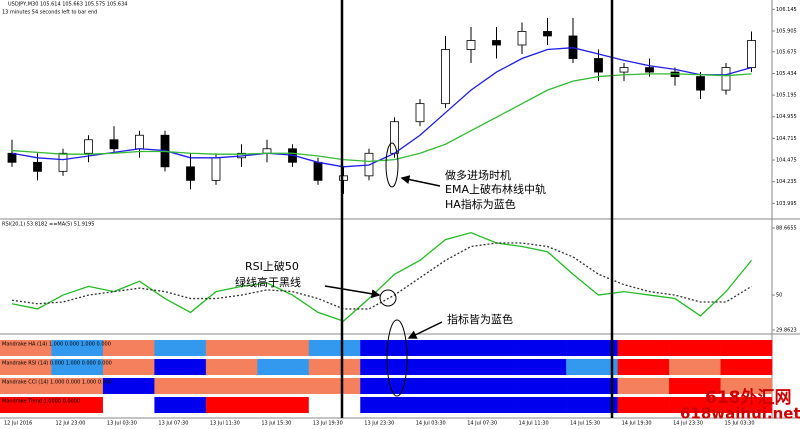 This screenshot has height=429, width=800. Describe the element at coordinates (272, 266) in the screenshot. I see `annotation: RSI上破50` at that location.